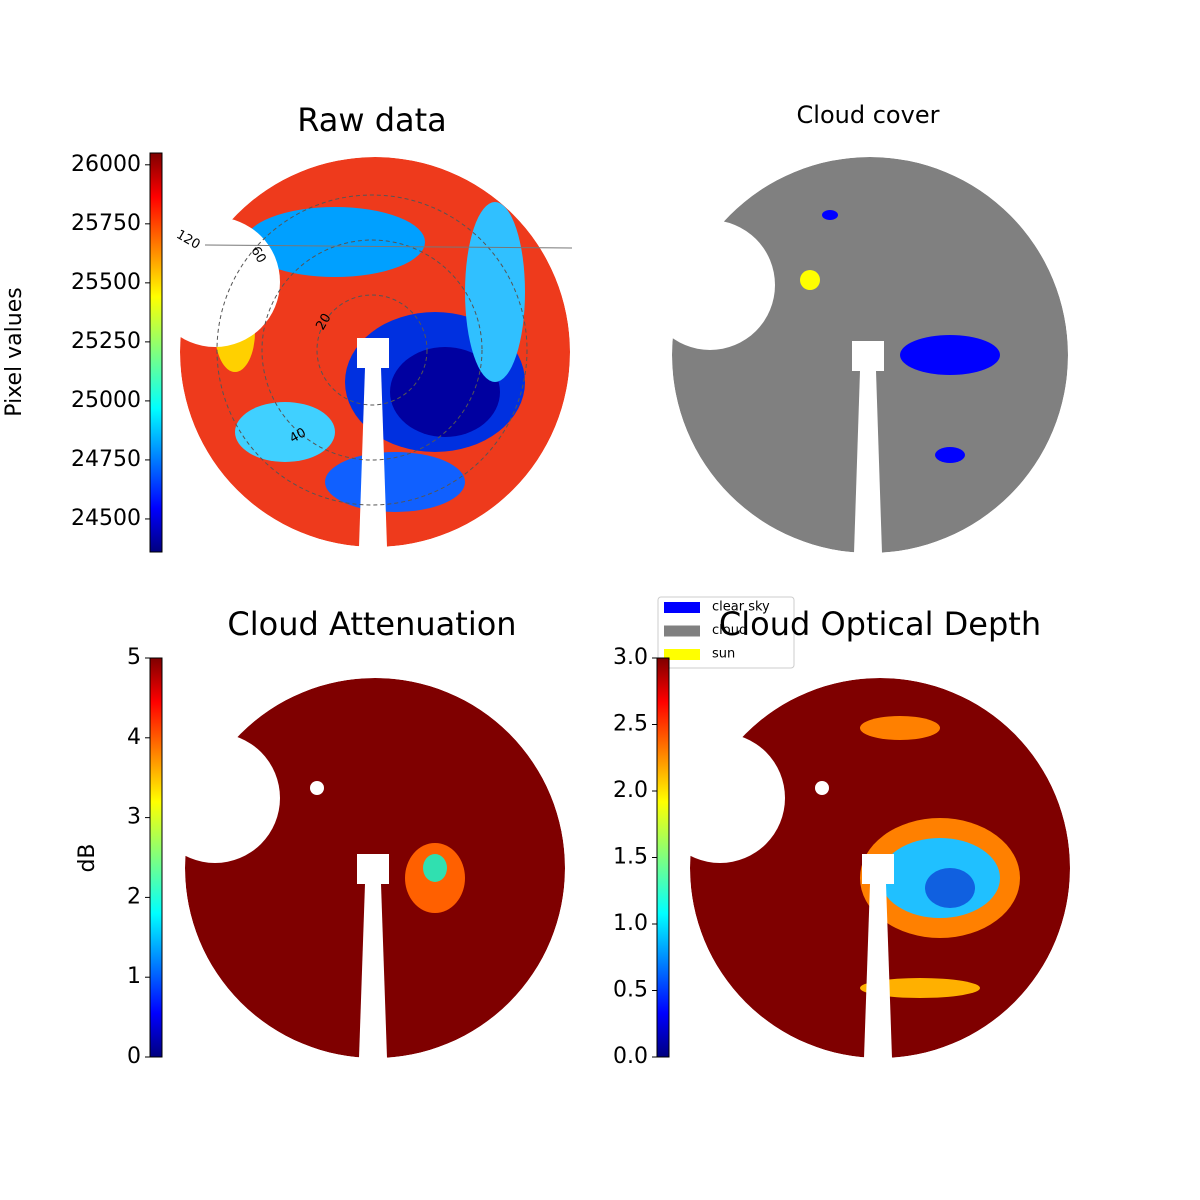 The image size is (1200, 1200). I want to click on polar-label: 60, so click(257, 255).